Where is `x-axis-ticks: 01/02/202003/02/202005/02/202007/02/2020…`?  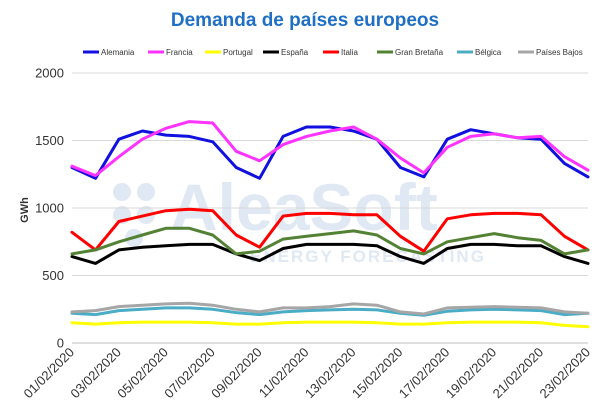
x-axis-ticks: 01/02/202003/02/202005/02/202007/02/2020… is located at coordinates (306, 373).